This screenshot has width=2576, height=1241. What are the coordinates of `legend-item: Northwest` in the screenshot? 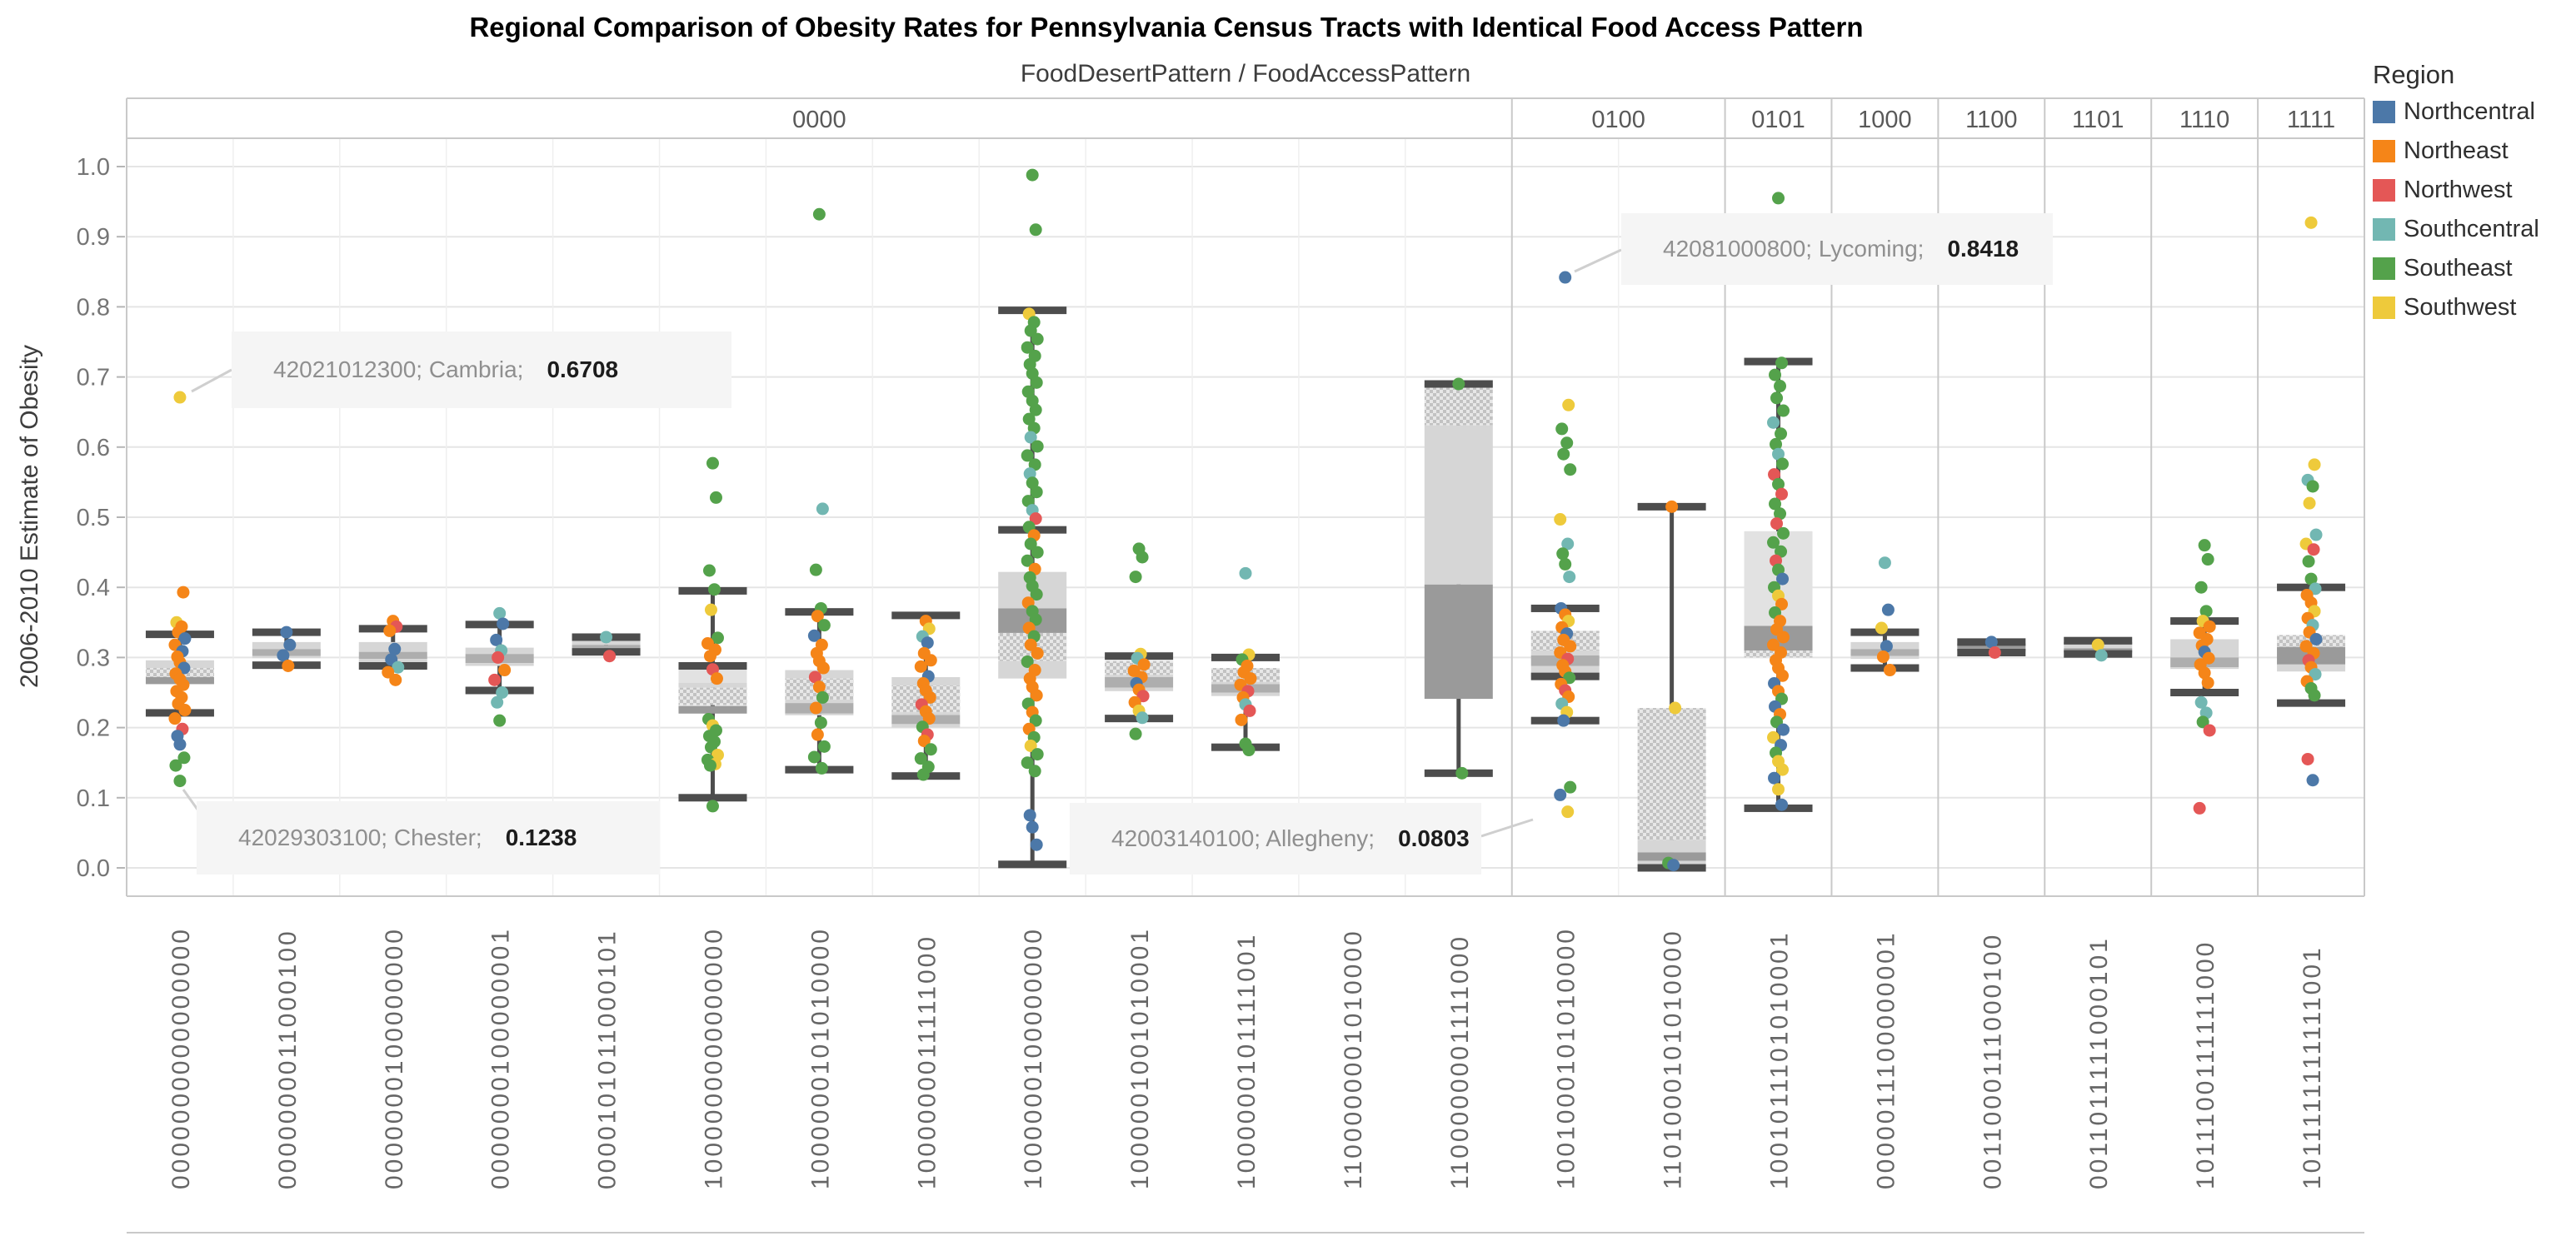 It's located at (2456, 190).